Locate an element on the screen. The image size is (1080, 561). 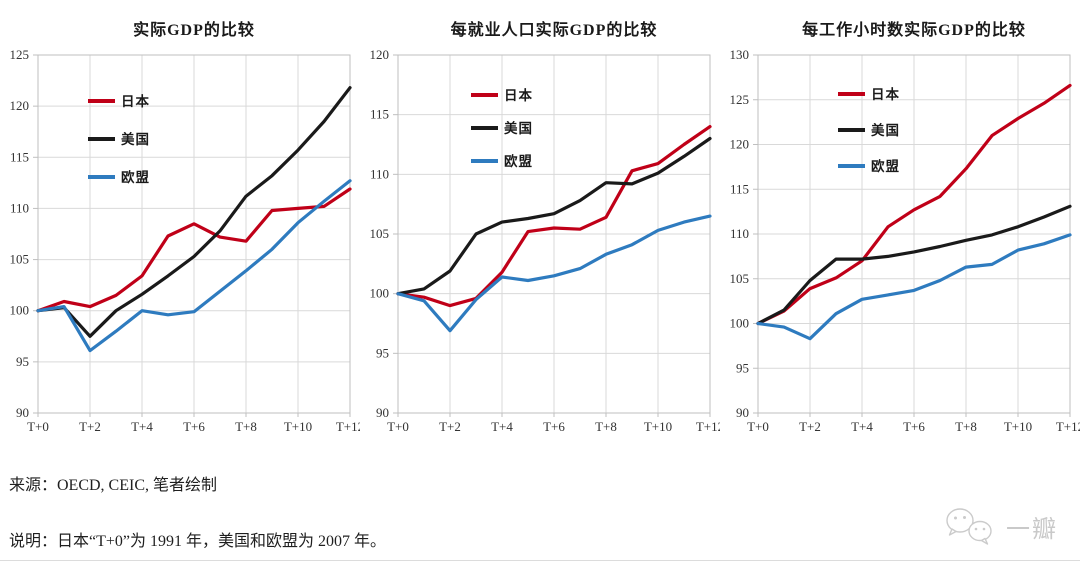
note-line: 说明：日本“T+0”为 1991 年，美国和欧盟为 2007 年。 is located at coordinates (198, 541).